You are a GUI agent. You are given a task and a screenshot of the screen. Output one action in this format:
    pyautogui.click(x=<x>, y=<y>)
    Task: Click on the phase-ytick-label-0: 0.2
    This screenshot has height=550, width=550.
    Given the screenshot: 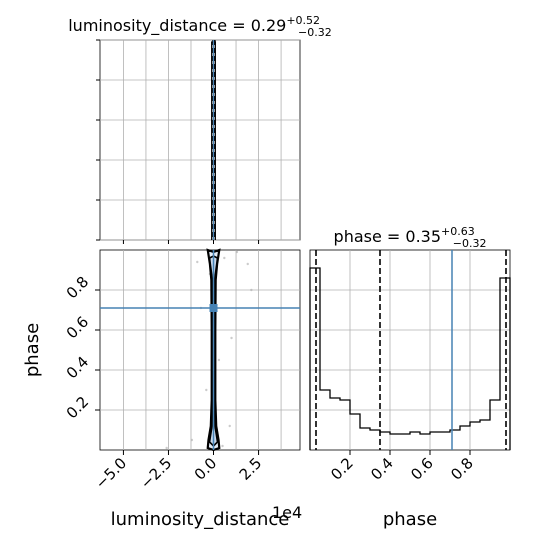 What is the action you would take?
    pyautogui.click(x=78, y=408)
    